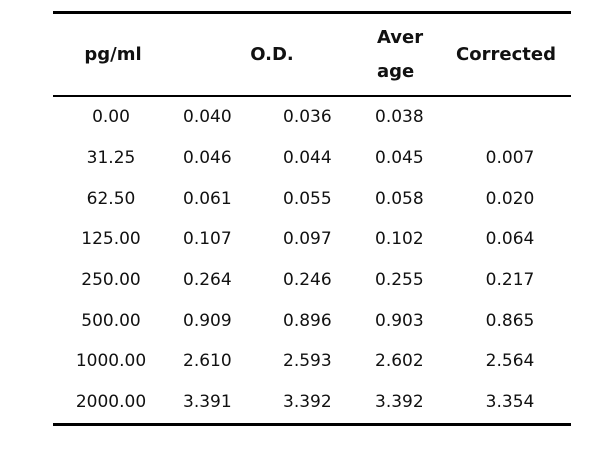 The image size is (600, 452). I want to click on cell-od-2: 0.044, so click(307, 158).